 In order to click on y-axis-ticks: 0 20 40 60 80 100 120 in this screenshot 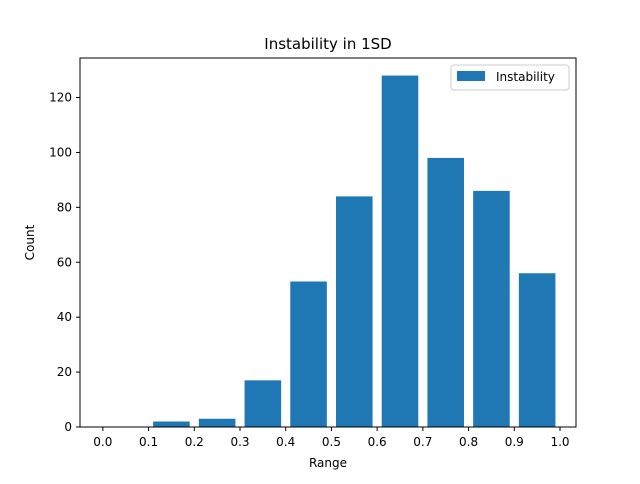, I will do `click(64, 262)`.